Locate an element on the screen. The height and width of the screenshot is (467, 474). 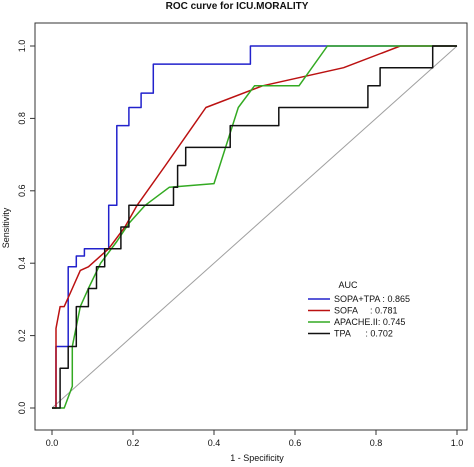
y-axis-title: Sensitivity is located at coordinates (6, 227).